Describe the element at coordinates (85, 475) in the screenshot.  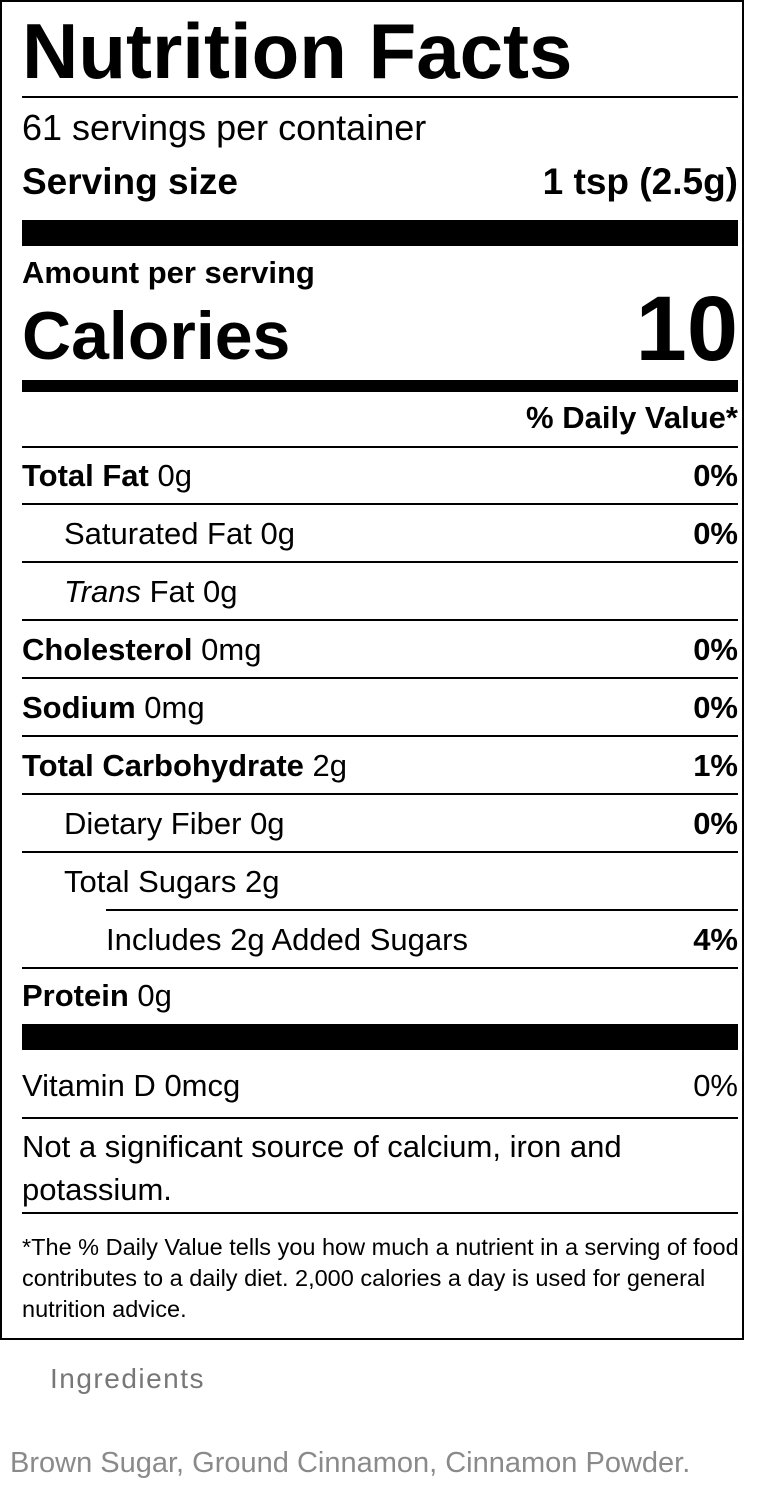
I see `nutrient-name: Total Fat` at that location.